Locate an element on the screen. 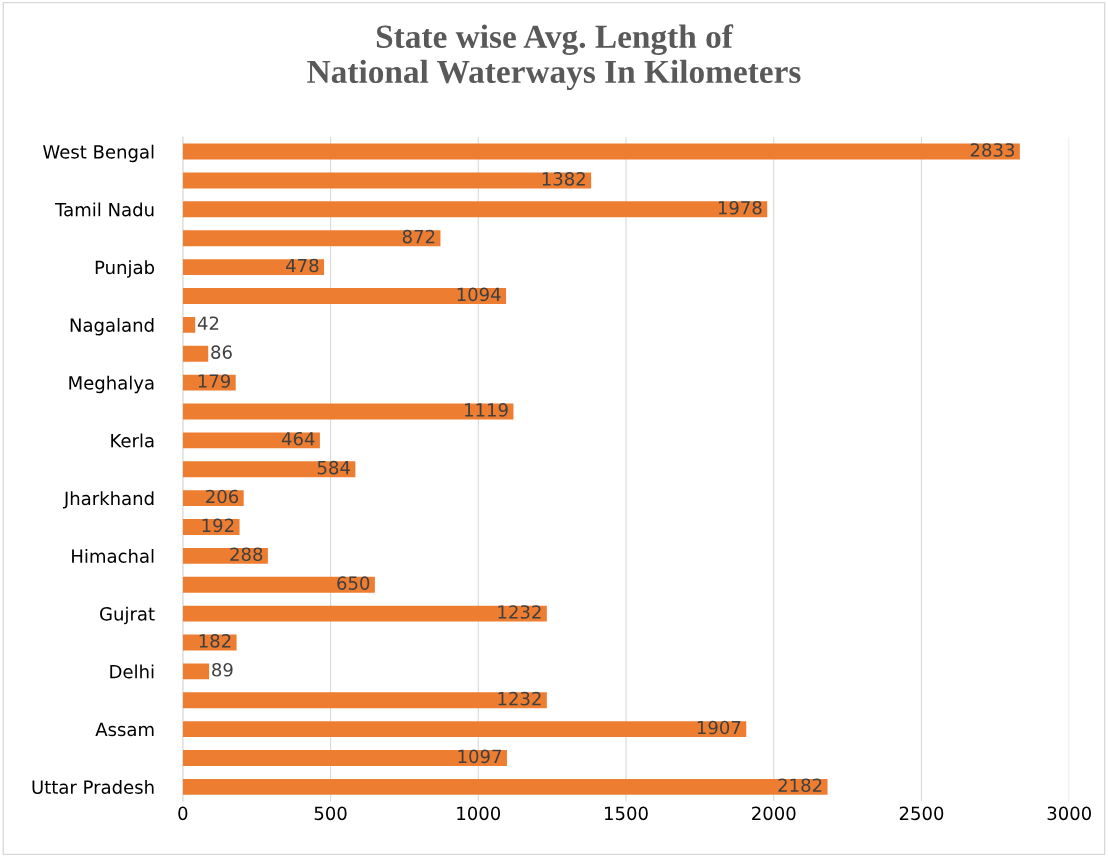 The image size is (1108, 857). data-label: 1907 is located at coordinates (719, 727).